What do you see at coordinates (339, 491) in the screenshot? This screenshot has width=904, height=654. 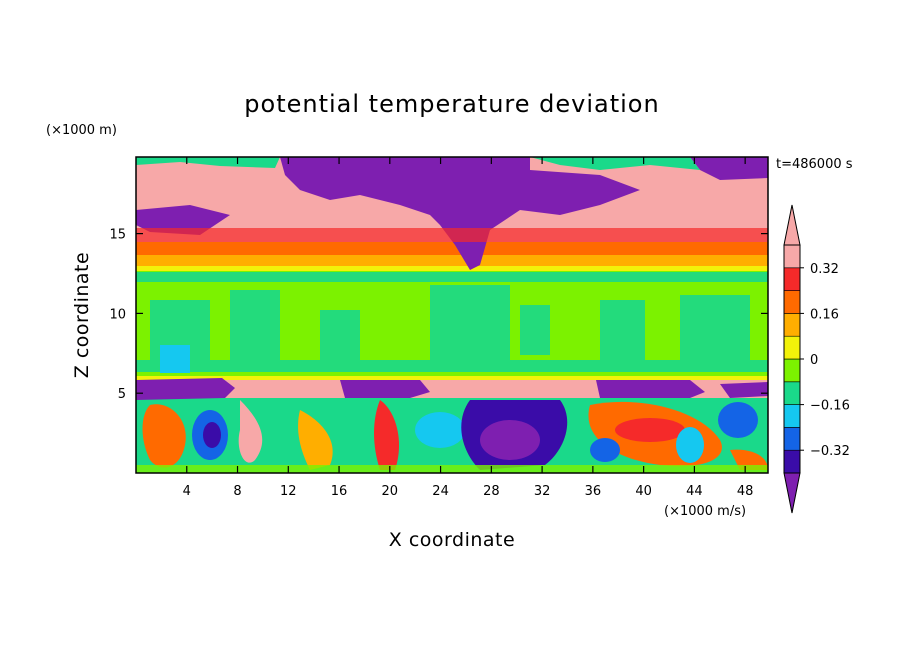 I see `x-tick-label: 16` at bounding box center [339, 491].